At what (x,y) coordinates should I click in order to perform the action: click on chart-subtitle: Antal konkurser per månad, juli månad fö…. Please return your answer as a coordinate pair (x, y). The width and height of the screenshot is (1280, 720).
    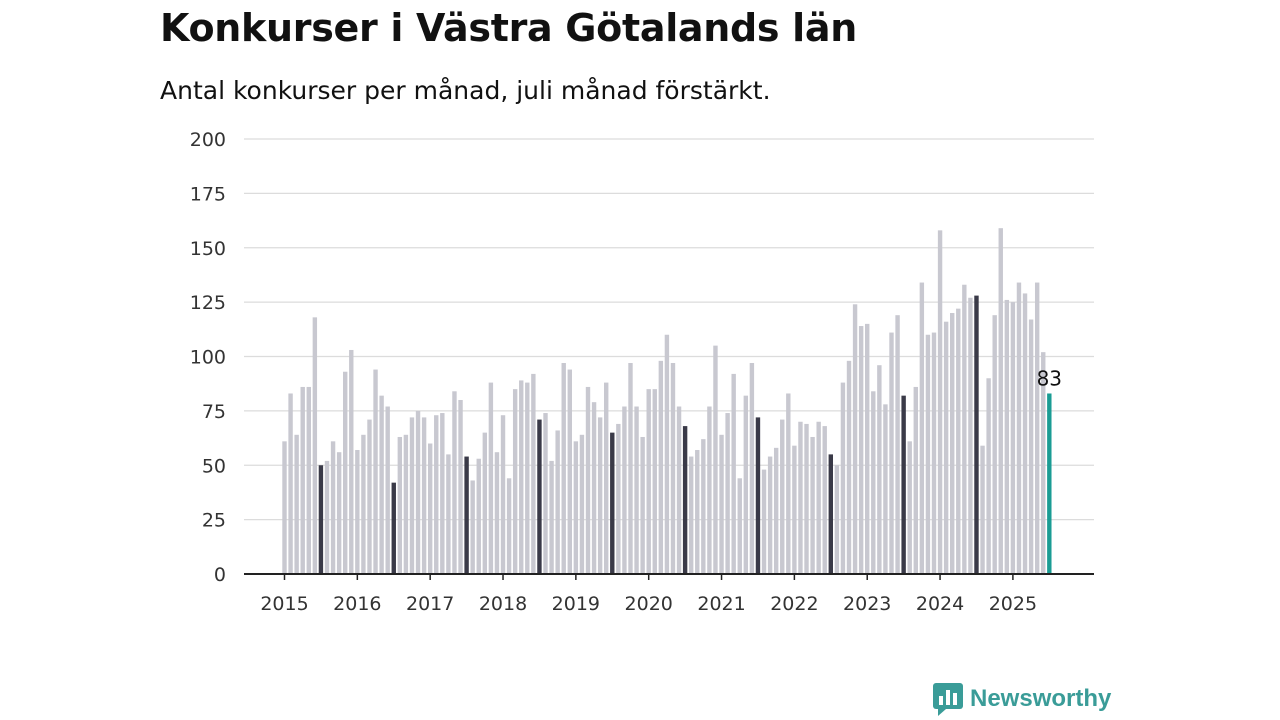
    Looking at the image, I should click on (465, 90).